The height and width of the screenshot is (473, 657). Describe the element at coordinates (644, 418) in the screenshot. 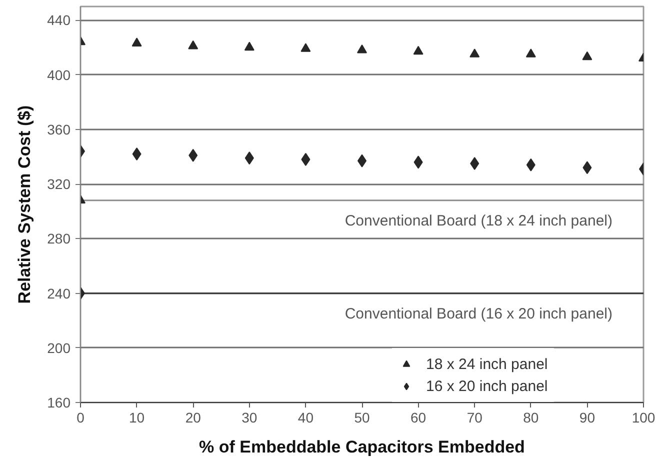

I see `x-tick-label: 100` at that location.